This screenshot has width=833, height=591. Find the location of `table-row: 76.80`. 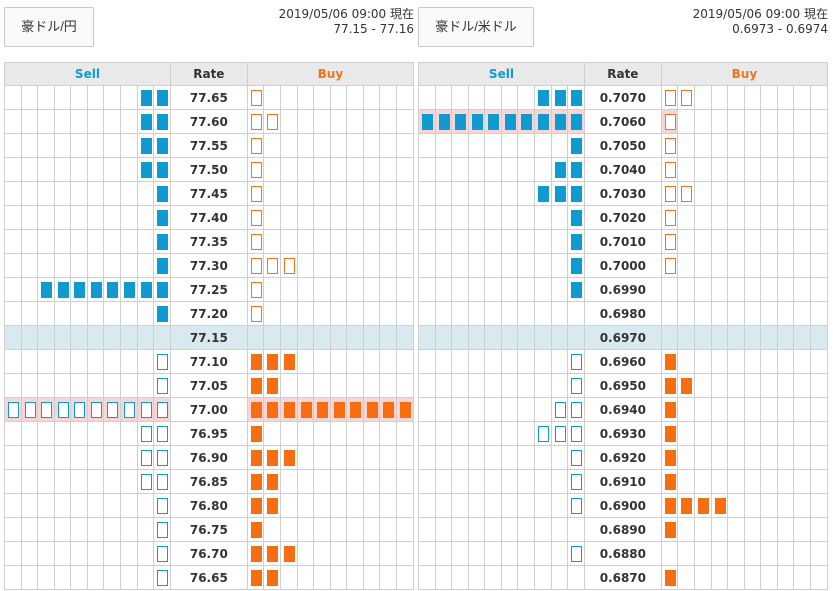

table-row: 76.80 is located at coordinates (209, 505).